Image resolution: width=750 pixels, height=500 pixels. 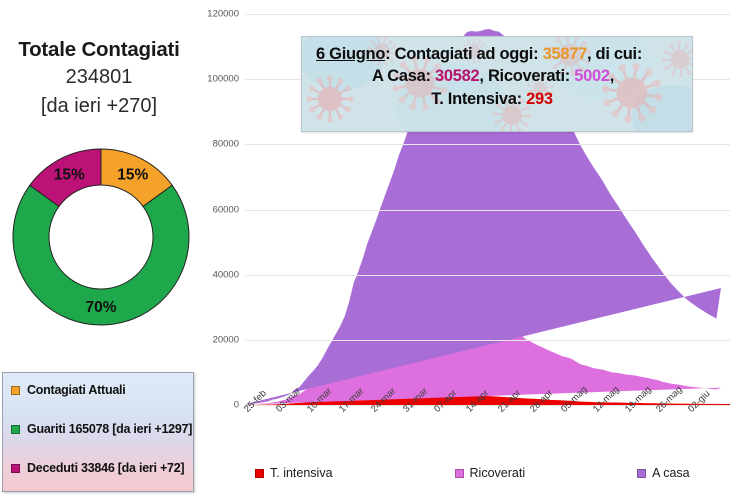 I want to click on donut-svg: 15% 70% 15%, so click(x=101, y=237).